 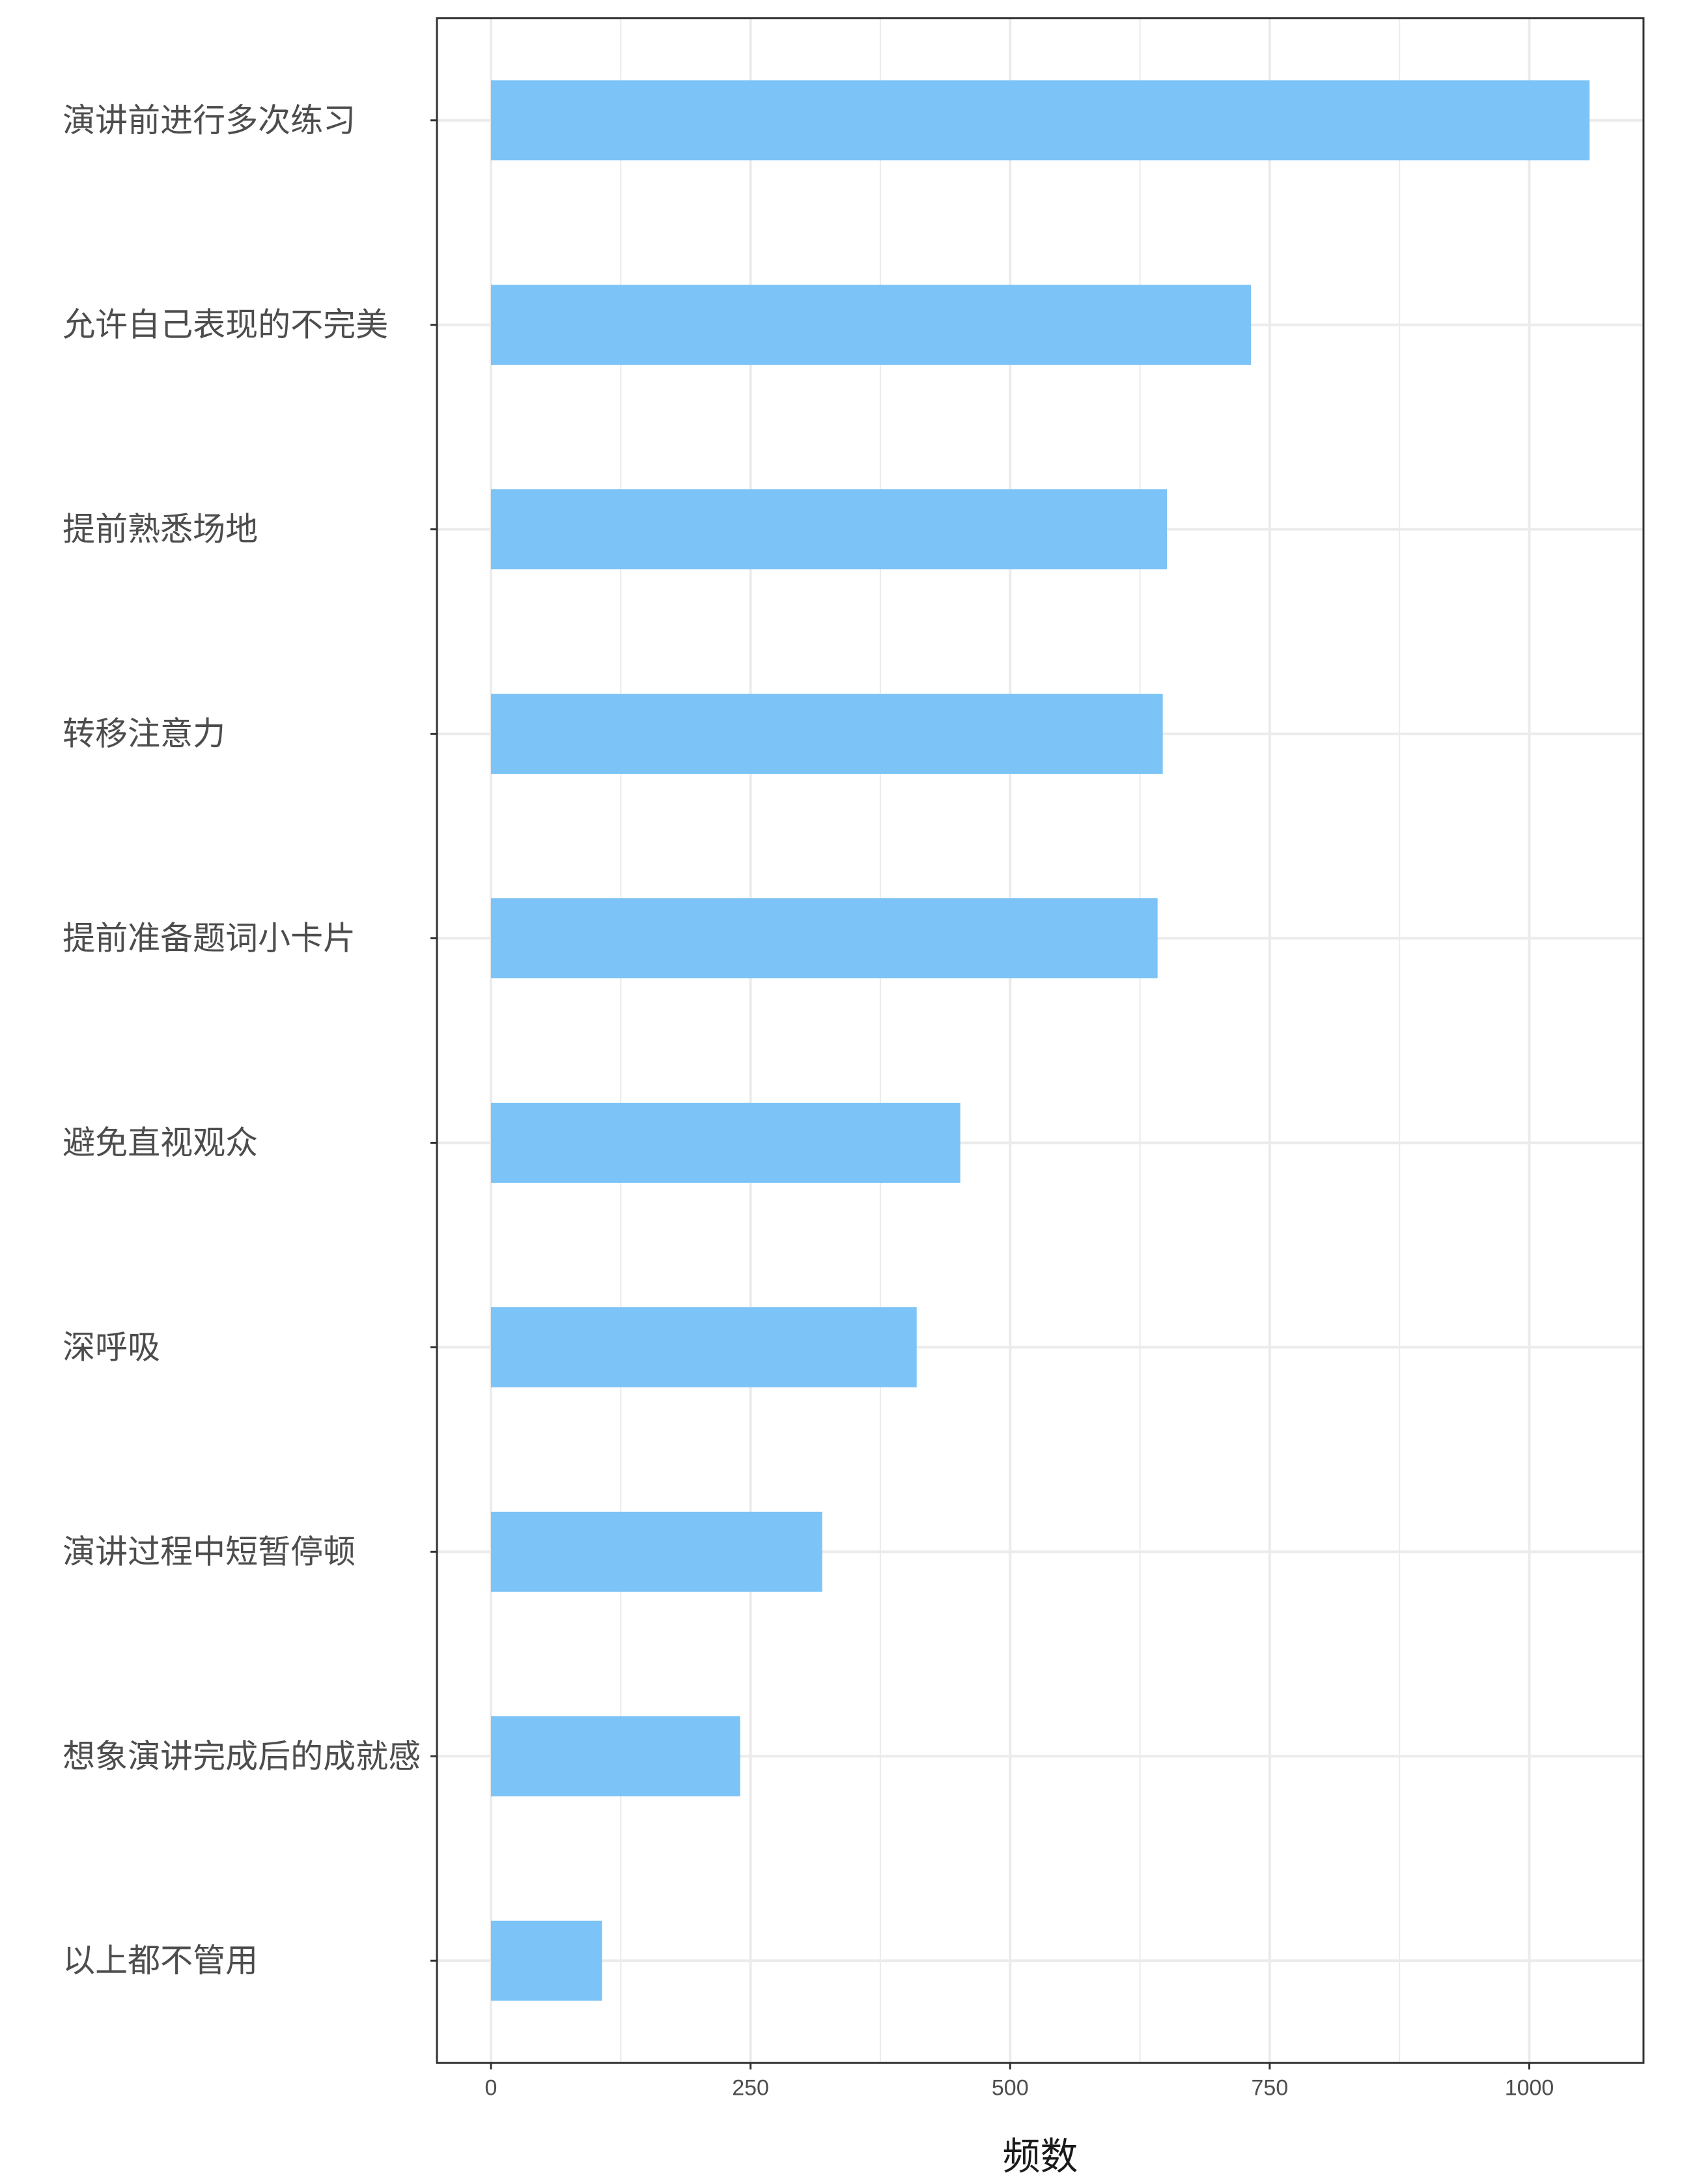 What do you see at coordinates (1529, 2089) in the screenshot?
I see `x-tick-label: 1000` at bounding box center [1529, 2089].